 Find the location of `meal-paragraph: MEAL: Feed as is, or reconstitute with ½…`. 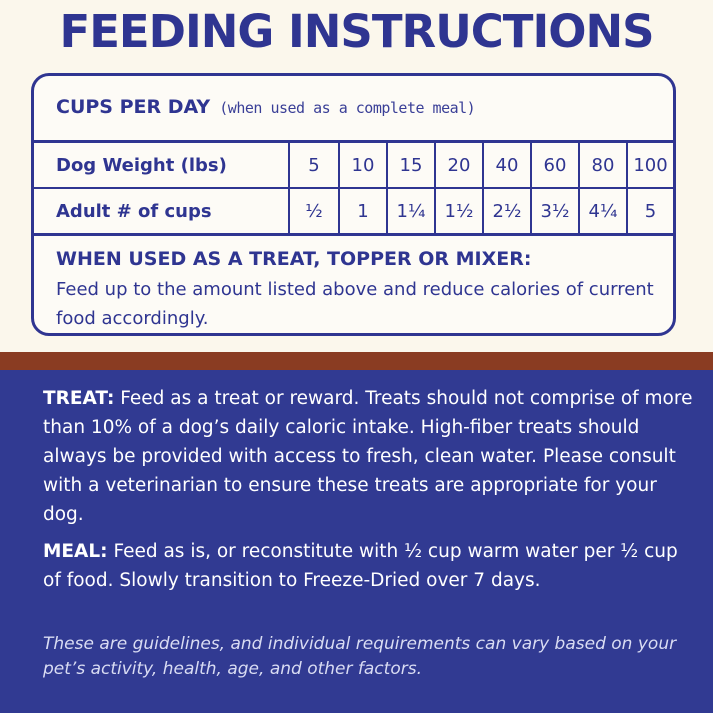

meal-paragraph: MEAL: Feed as is, or reconstitute with ½… is located at coordinates (368, 566).